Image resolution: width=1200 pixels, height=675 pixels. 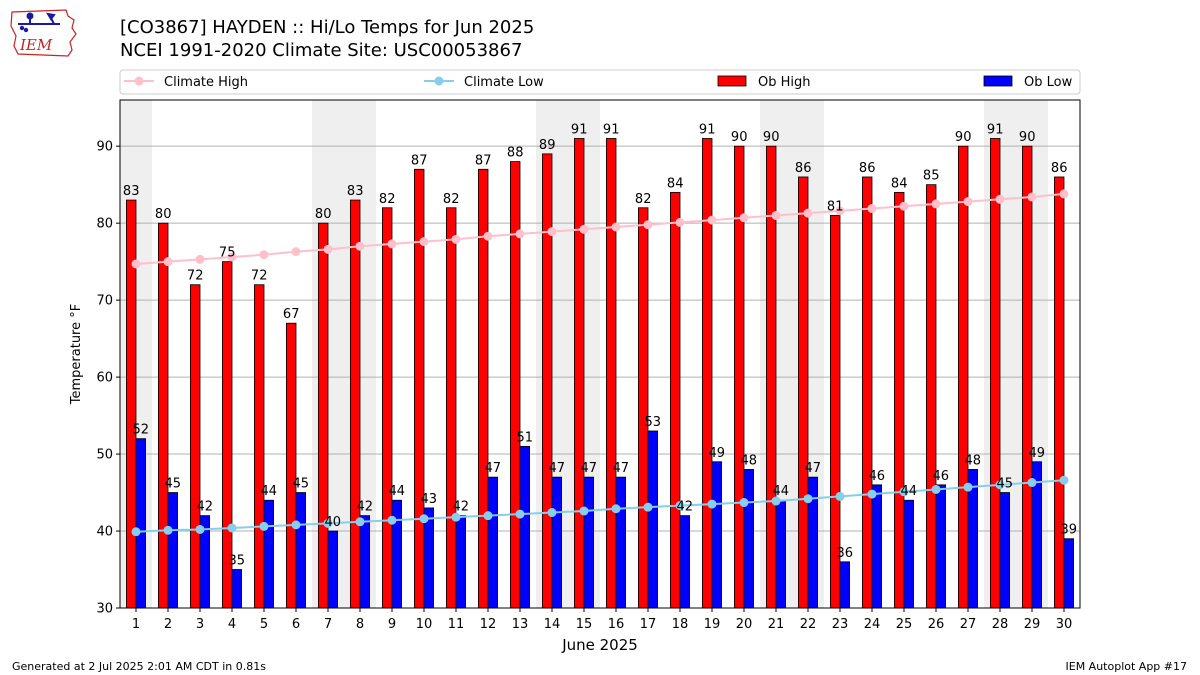 What do you see at coordinates (744, 624) in the screenshot?
I see `x-tick-label-20: 20` at bounding box center [744, 624].